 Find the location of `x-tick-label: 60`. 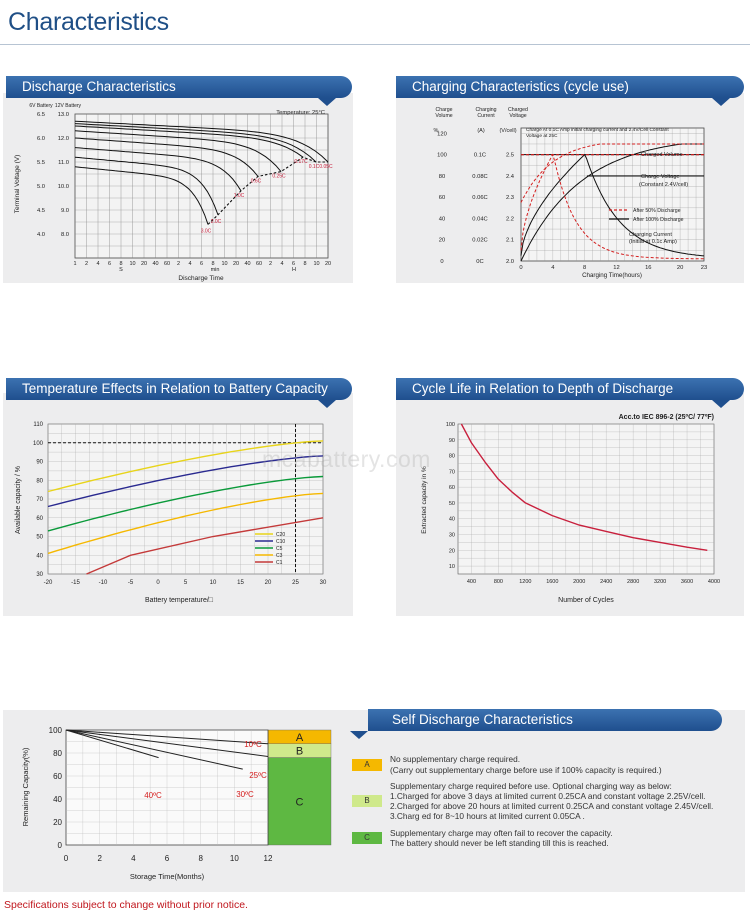

x-tick-label: 60 is located at coordinates (259, 264).